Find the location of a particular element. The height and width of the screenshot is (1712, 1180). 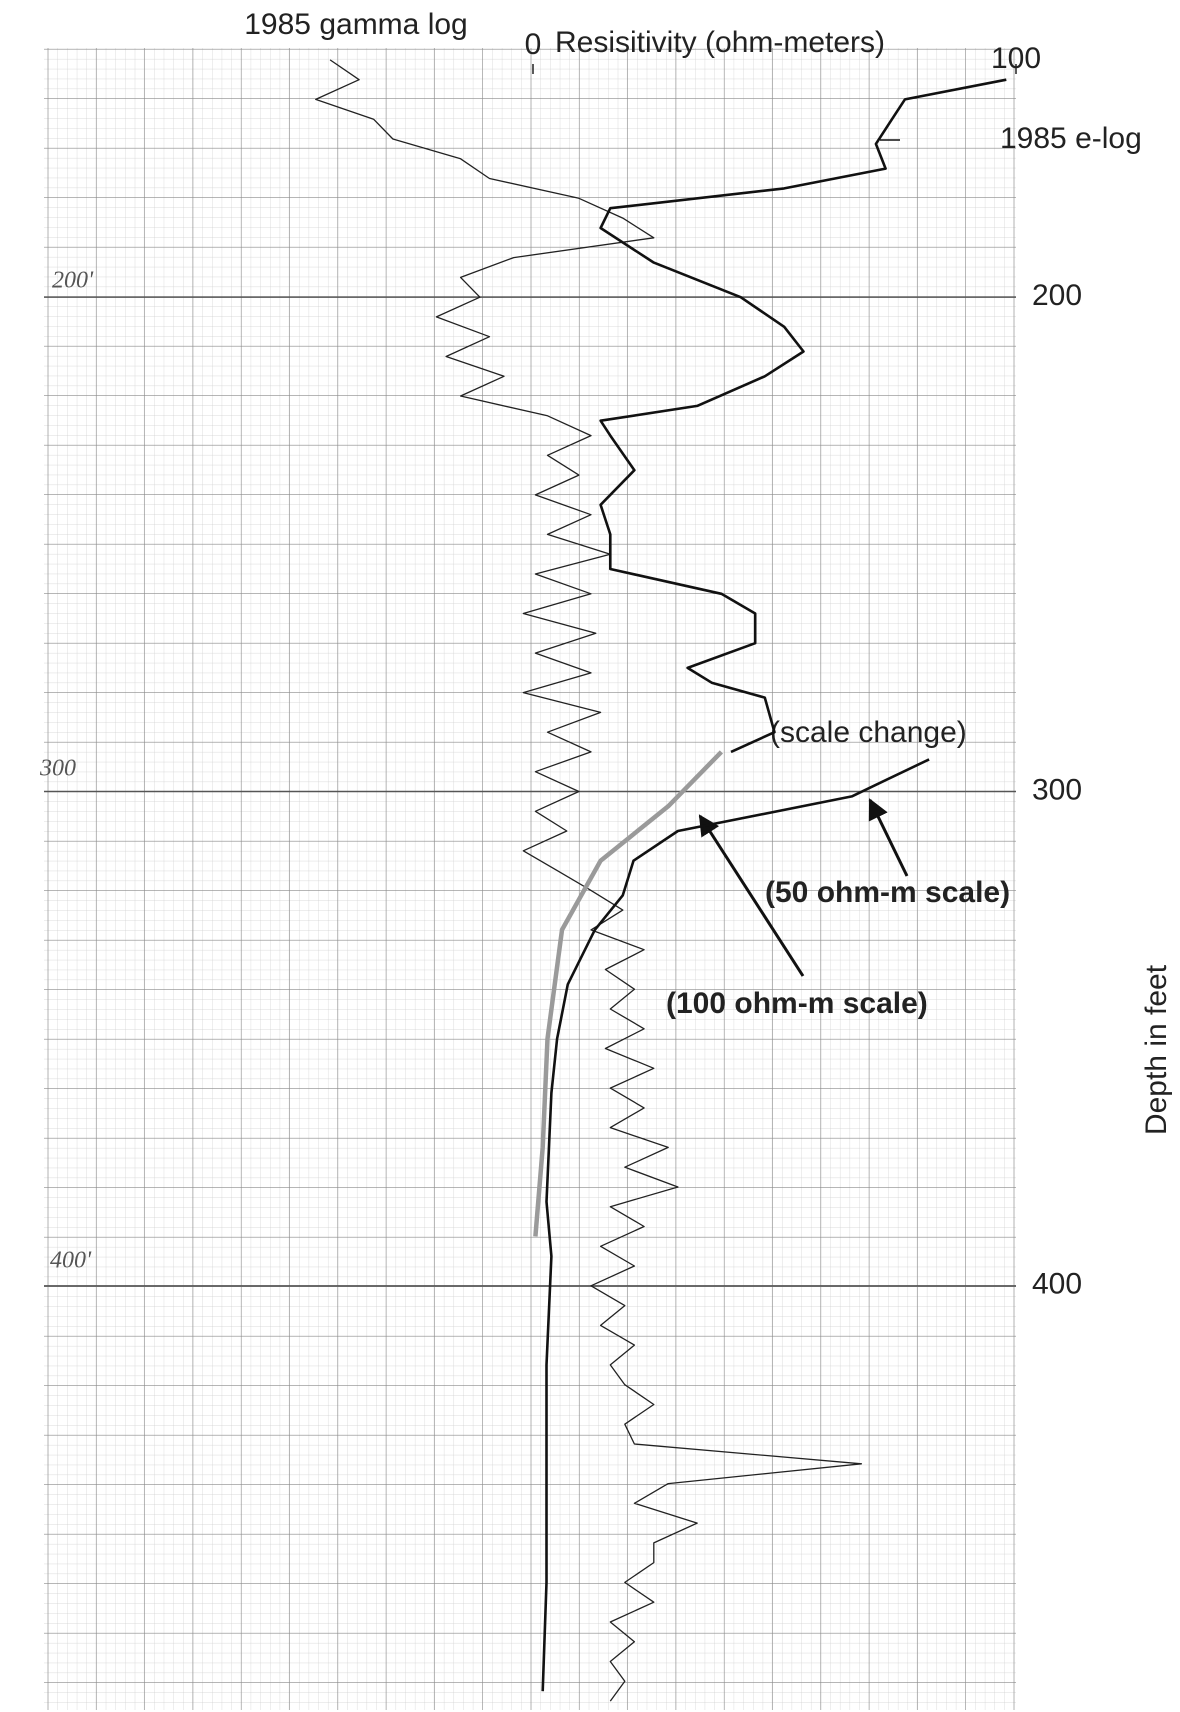

series-label: 1985 e-log is located at coordinates (1071, 138).